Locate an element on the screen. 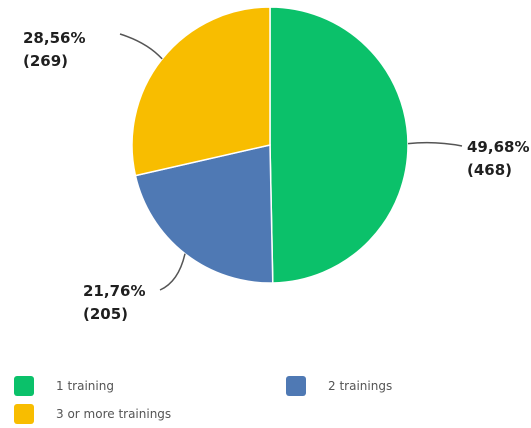 The image size is (531, 428). slice-1-leader-line is located at coordinates (435, 144).